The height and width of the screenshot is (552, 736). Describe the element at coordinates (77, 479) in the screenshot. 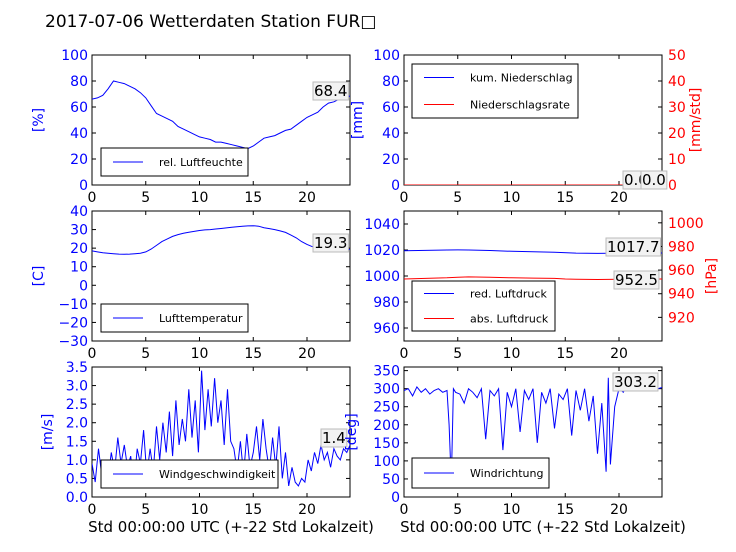

I see `y-tick-label: 0.5` at that location.